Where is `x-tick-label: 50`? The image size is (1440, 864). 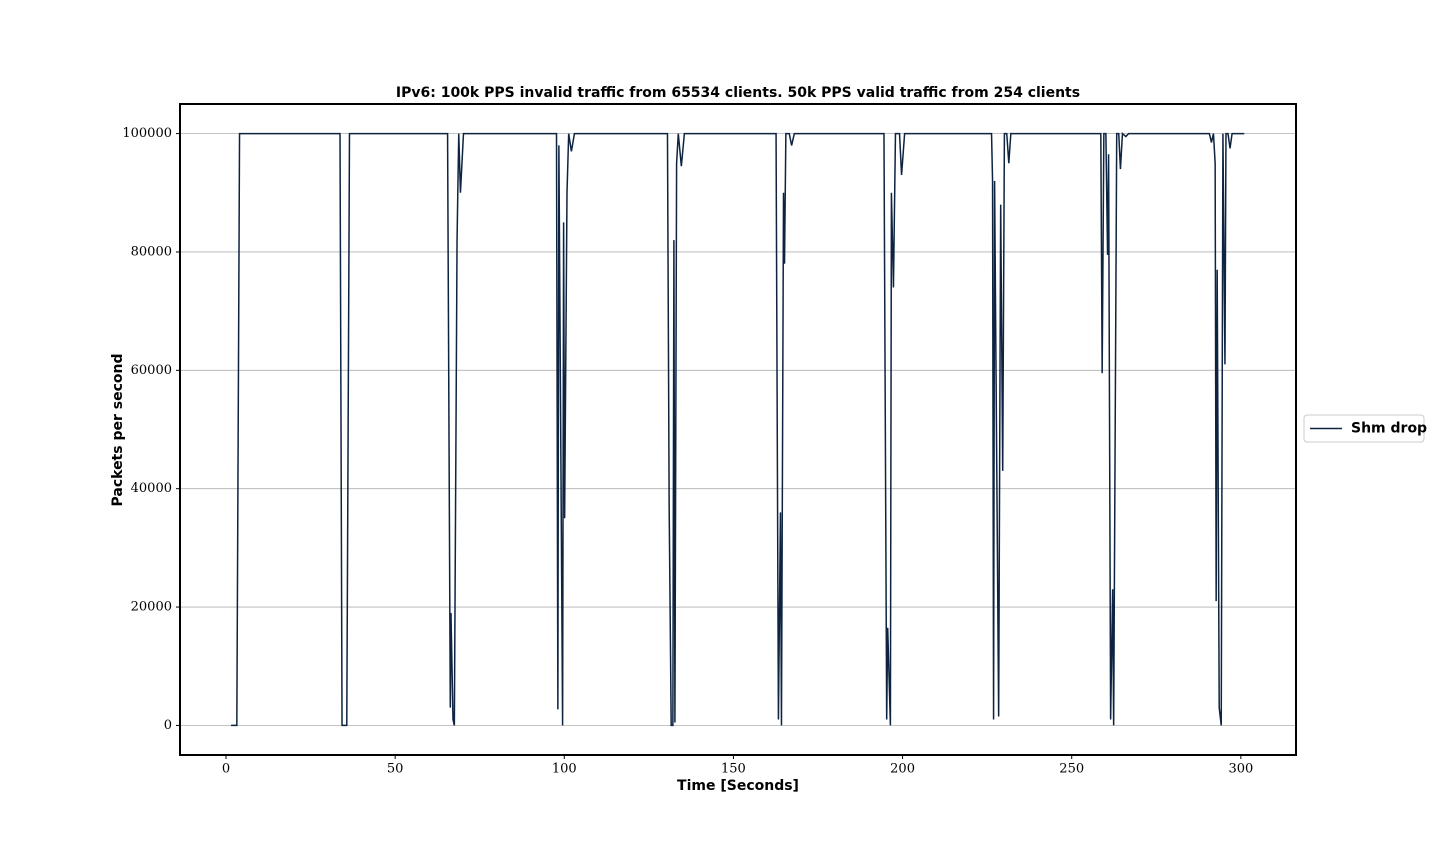
x-tick-label: 50 is located at coordinates (395, 769).